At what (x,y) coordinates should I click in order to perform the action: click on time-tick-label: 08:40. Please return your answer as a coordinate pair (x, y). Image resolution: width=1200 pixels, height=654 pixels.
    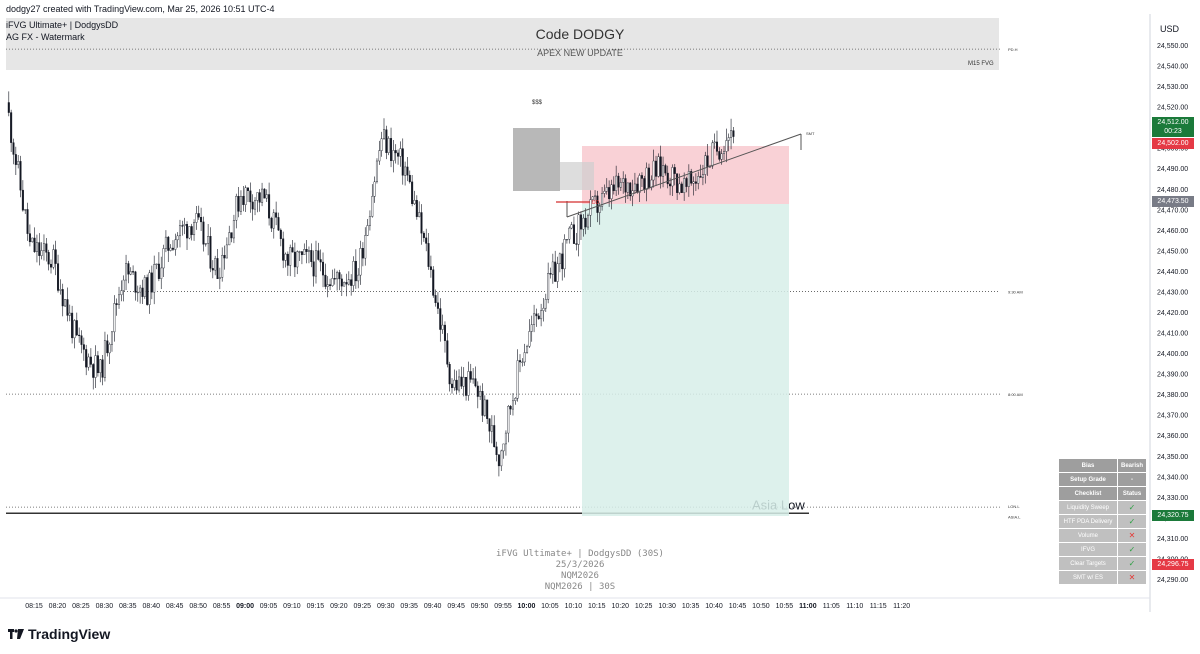
    Looking at the image, I should click on (151, 606).